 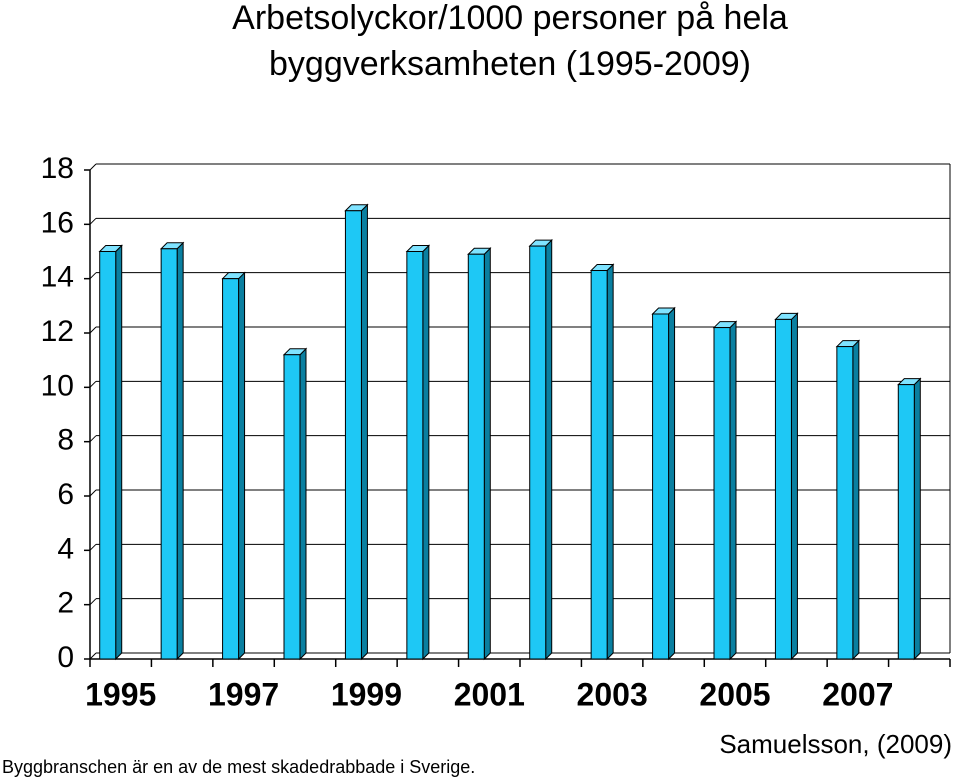 What do you see at coordinates (835, 744) in the screenshot?
I see `source: Samuelsson, (2009)` at bounding box center [835, 744].